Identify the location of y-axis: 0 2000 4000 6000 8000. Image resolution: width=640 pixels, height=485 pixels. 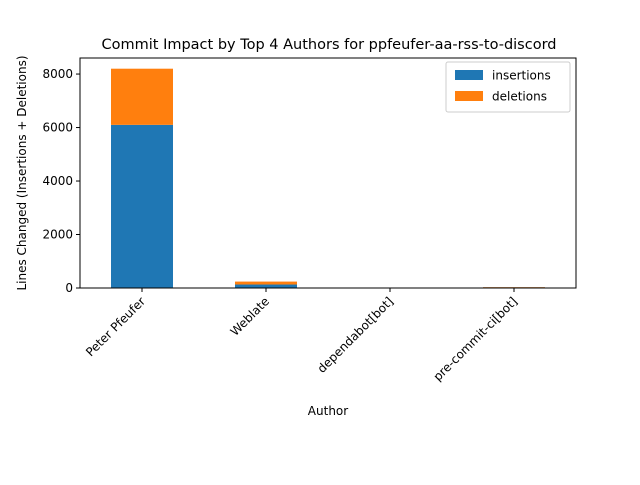
(61, 181).